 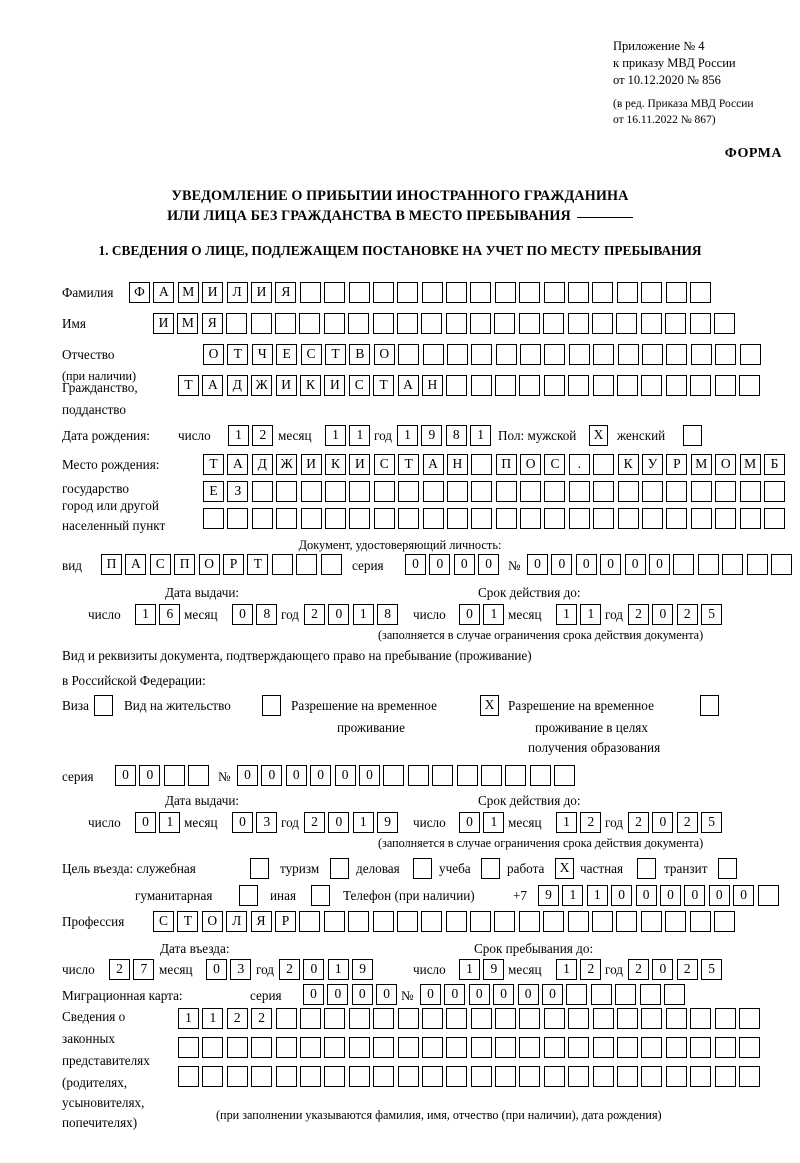 What do you see at coordinates (241, 969) in the screenshot?
I see `char-cell: 3` at bounding box center [241, 969].